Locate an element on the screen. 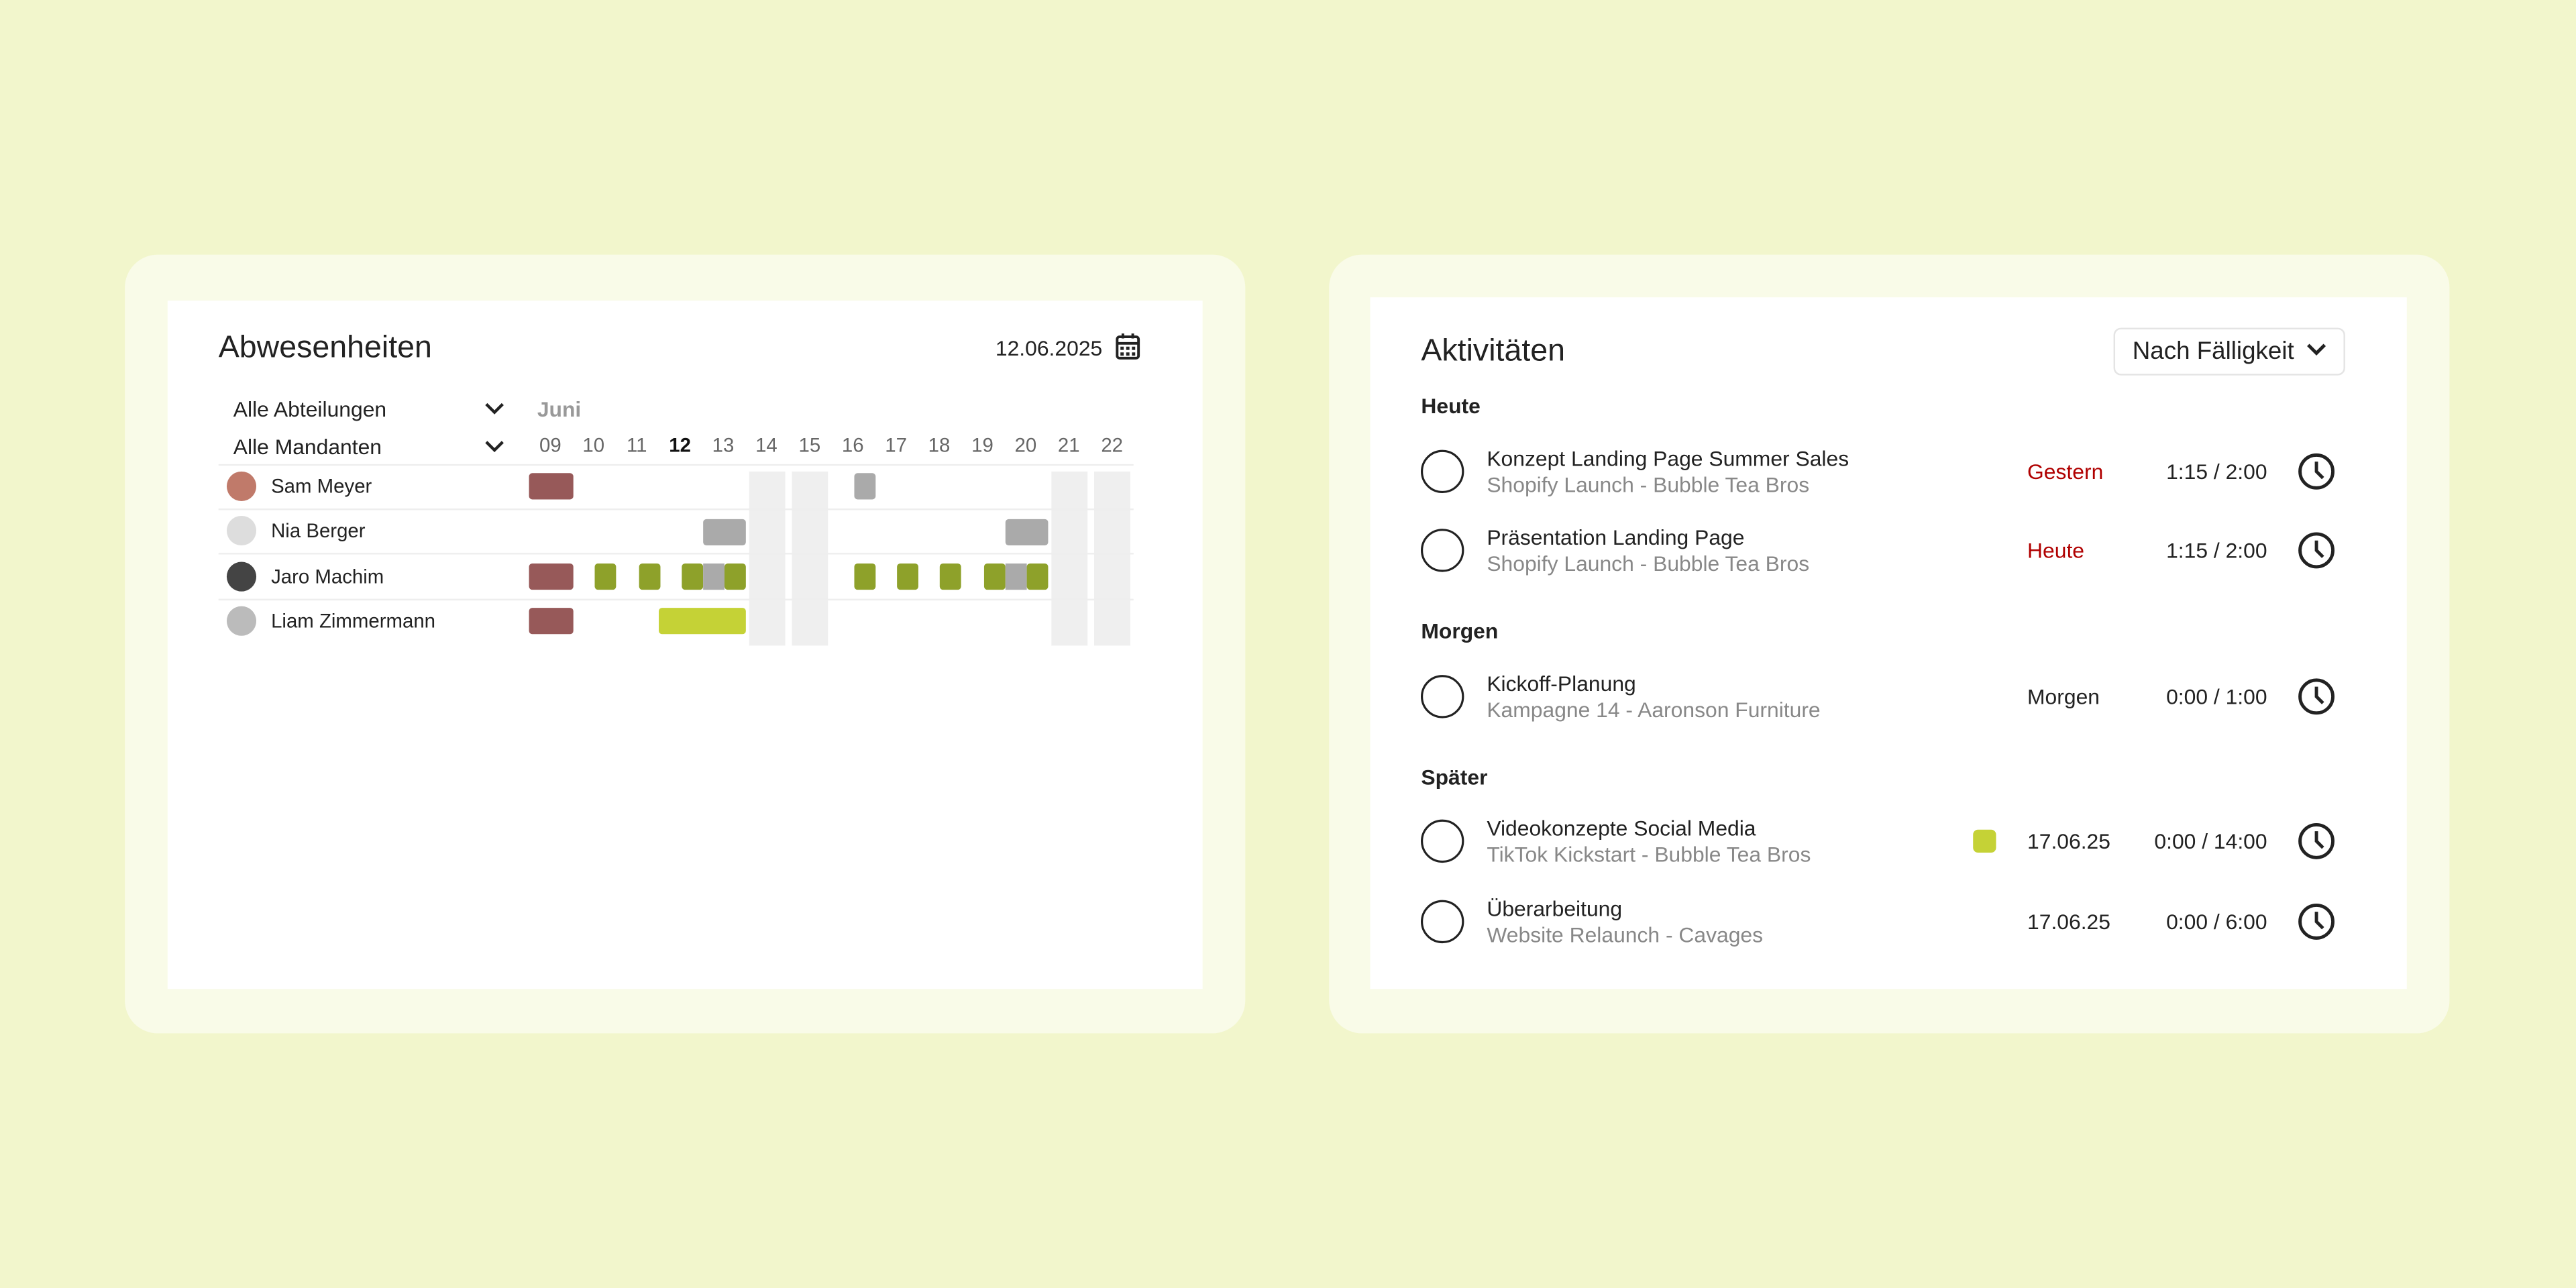 The height and width of the screenshot is (1288, 2576). day-label: 18 is located at coordinates (939, 445).